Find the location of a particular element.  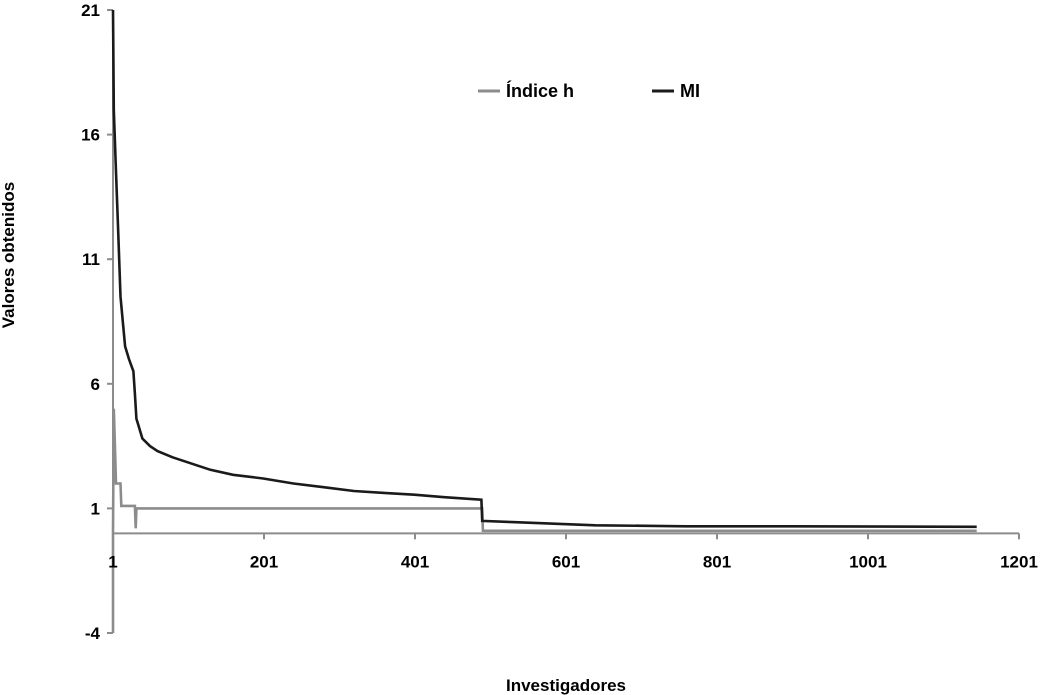

x-tick-label: 1201 is located at coordinates (1019, 561).